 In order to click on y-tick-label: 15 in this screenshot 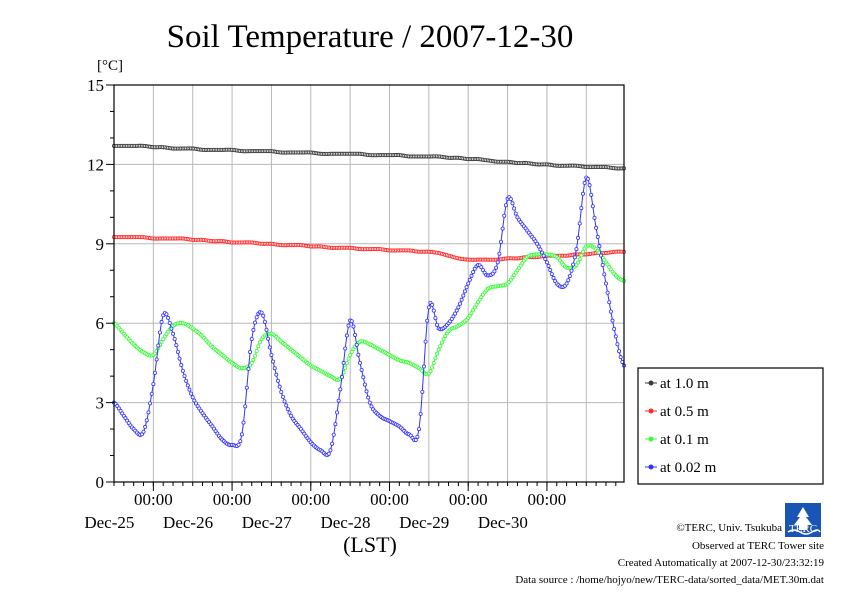, I will do `click(95, 85)`.